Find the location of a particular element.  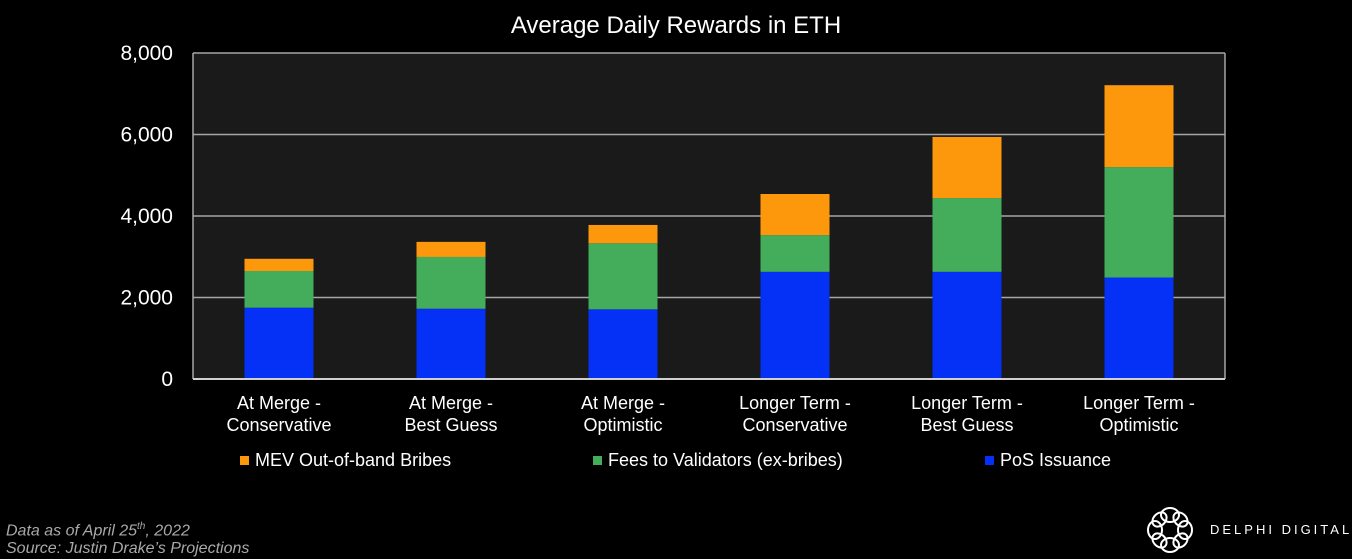

legend-item-mev: MEV Out-of-band Bribes is located at coordinates (345, 460).